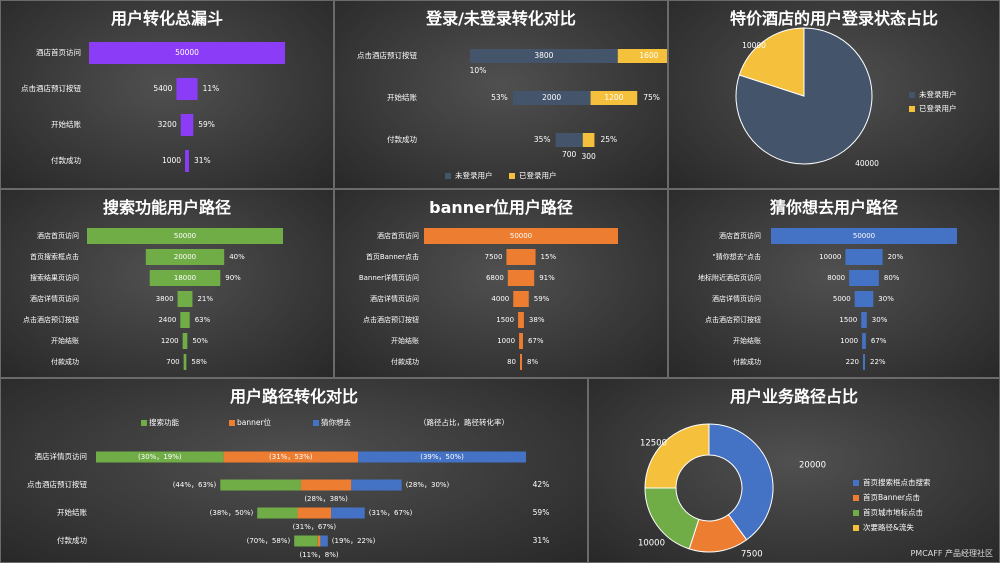 Image resolution: width=1000 pixels, height=563 pixels. Describe the element at coordinates (200, 341) in the screenshot. I see `rate-label: 50%` at that location.